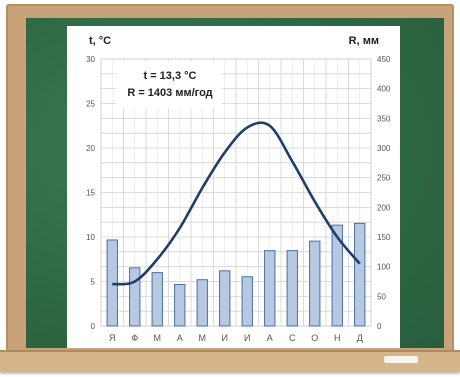 The width and height of the screenshot is (460, 377). I want to click on chalk-piece, so click(401, 359).